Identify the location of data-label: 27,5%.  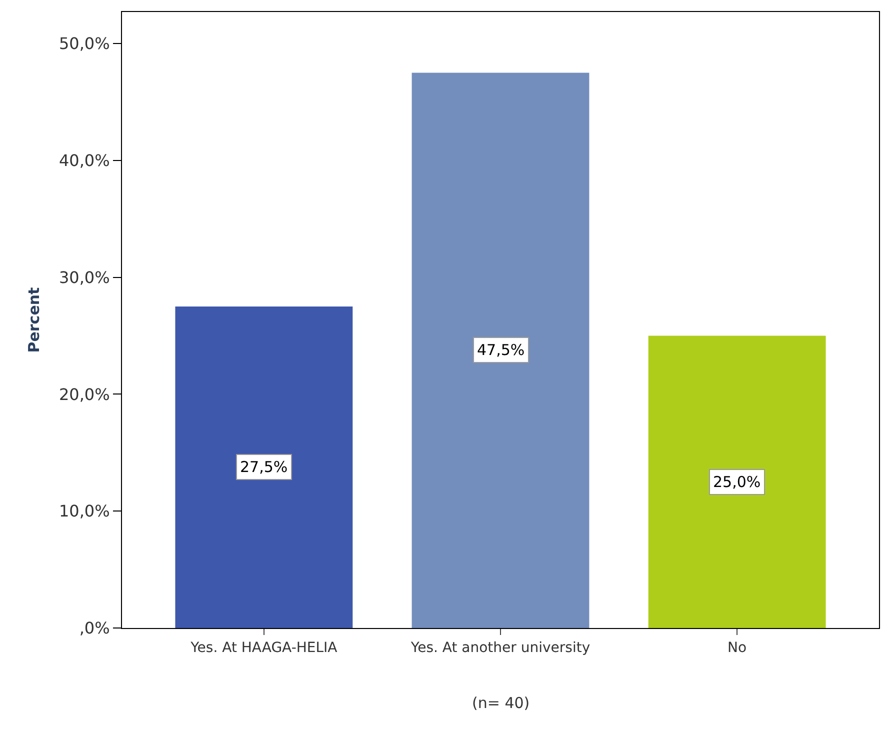
(264, 467).